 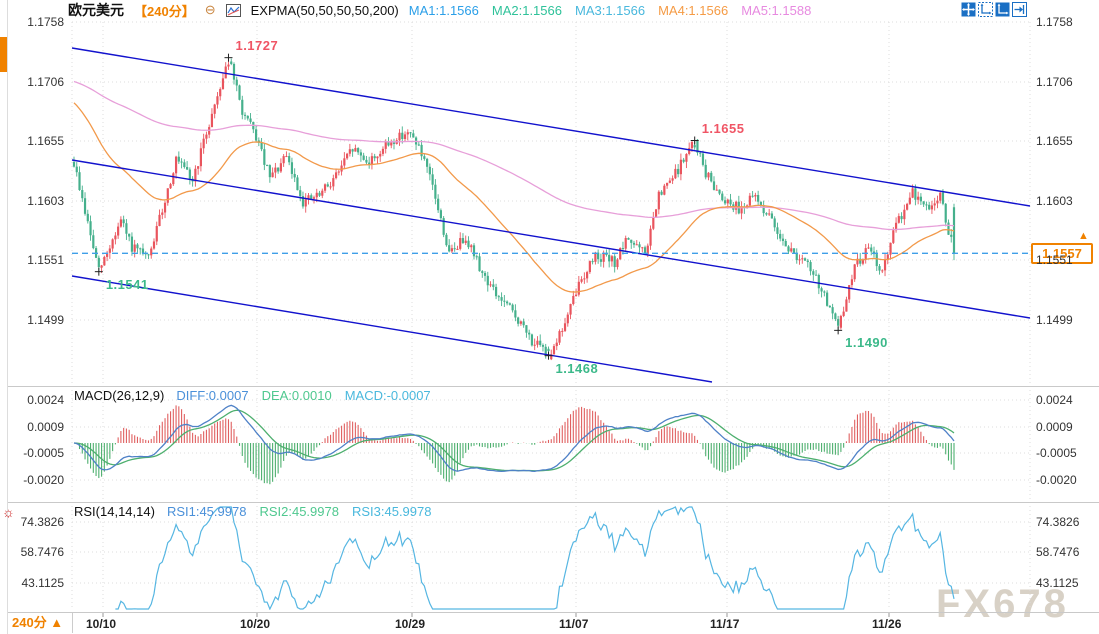 I want to click on rsi-axis-label-left: 58.7476, so click(x=42, y=552).